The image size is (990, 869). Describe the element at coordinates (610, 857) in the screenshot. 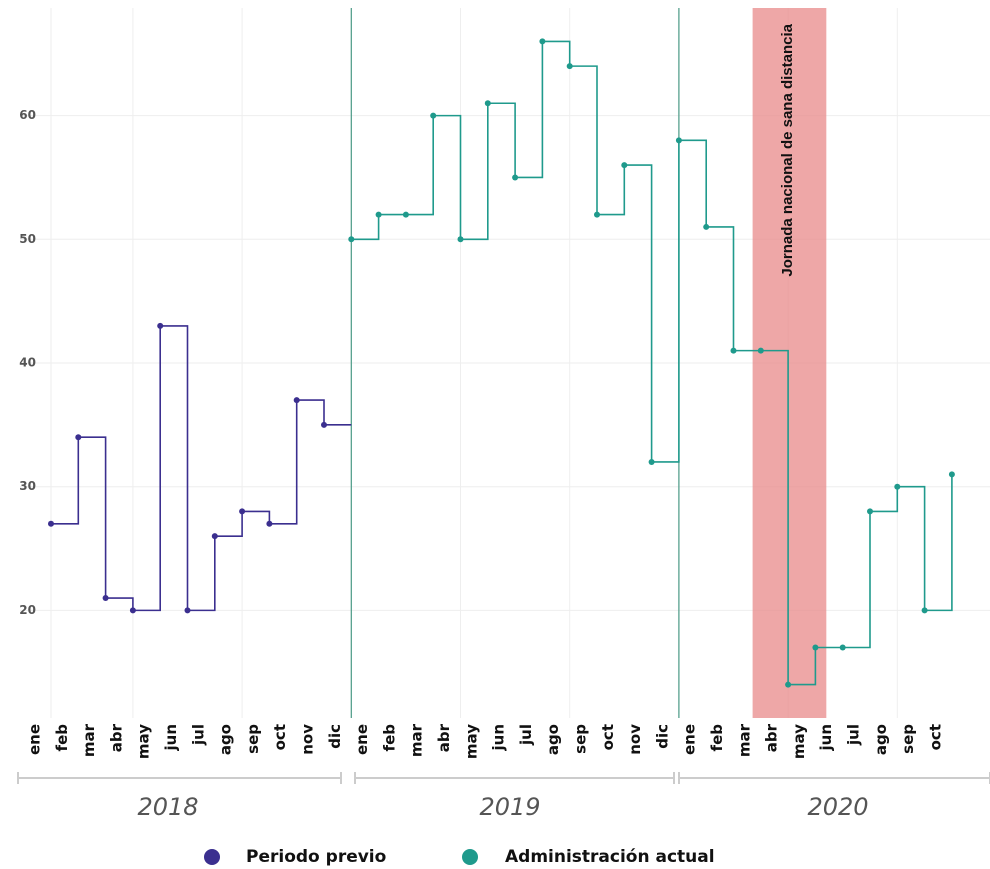

I see `legend-label: Administración actual` at that location.